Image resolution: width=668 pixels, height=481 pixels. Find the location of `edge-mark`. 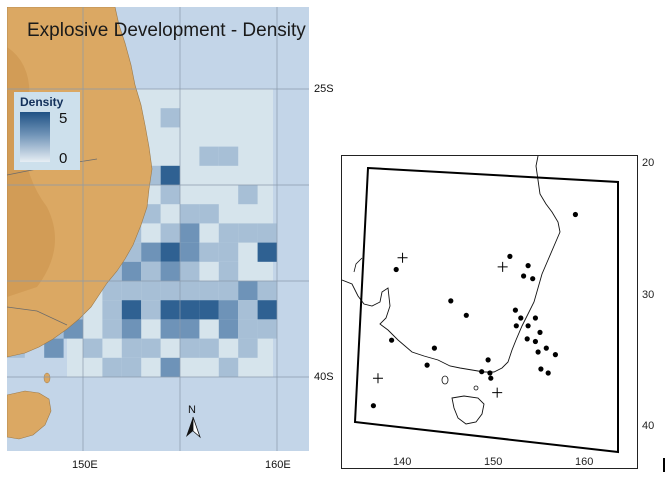

edge-mark is located at coordinates (664, 465).